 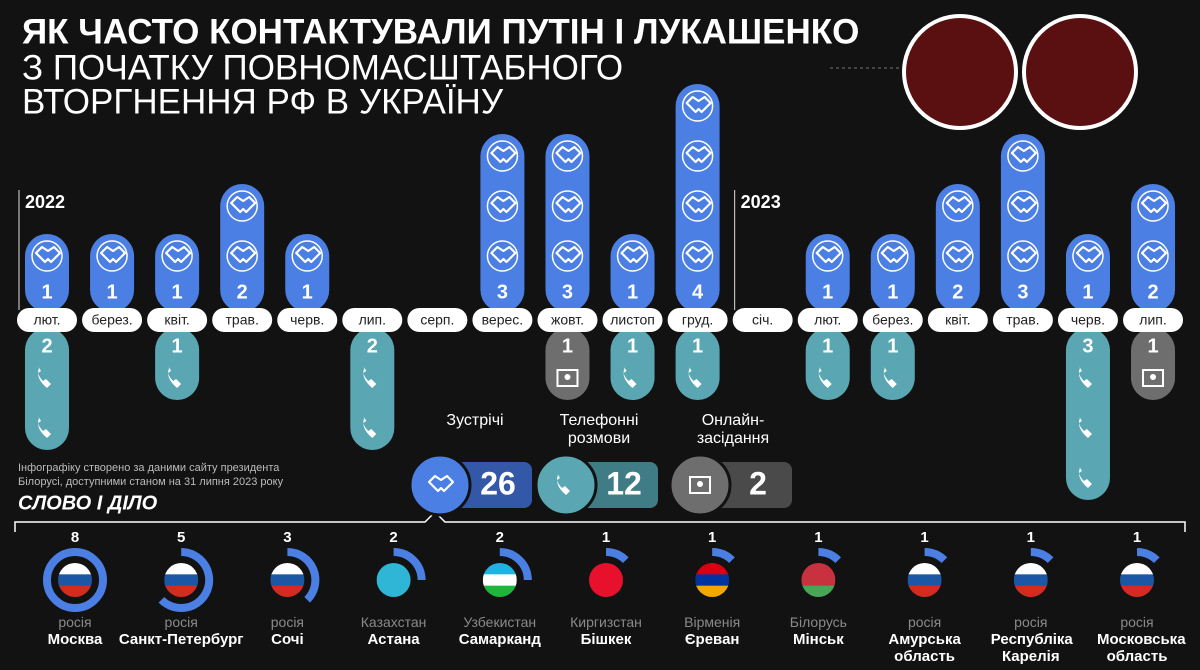 What do you see at coordinates (567, 223) in the screenshot?
I see `meeting-chain` at bounding box center [567, 223].